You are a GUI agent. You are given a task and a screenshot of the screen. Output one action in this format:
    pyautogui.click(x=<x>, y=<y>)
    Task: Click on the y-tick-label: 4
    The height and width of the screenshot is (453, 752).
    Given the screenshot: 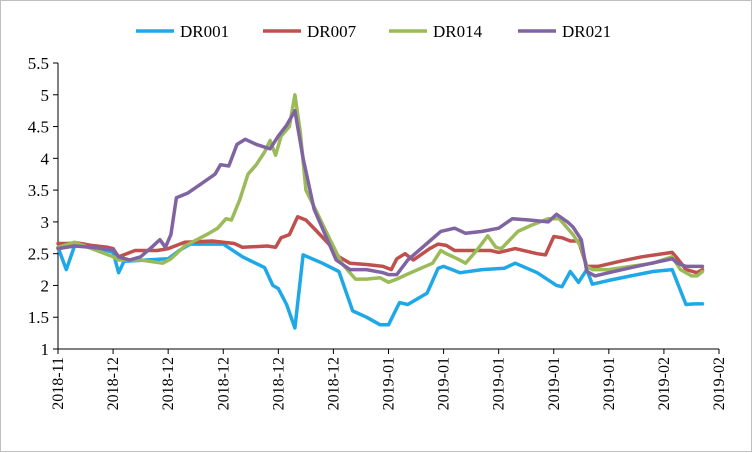 What is the action you would take?
    pyautogui.click(x=45, y=158)
    